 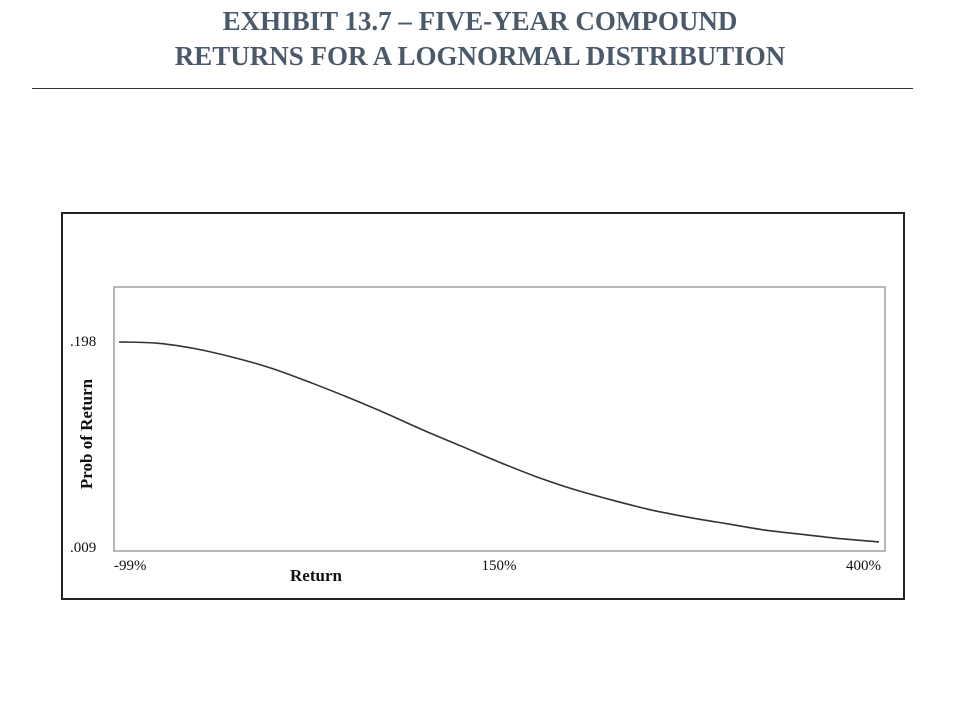 What do you see at coordinates (83, 548) in the screenshot?
I see `y-tick-label-bottom: .009` at bounding box center [83, 548].